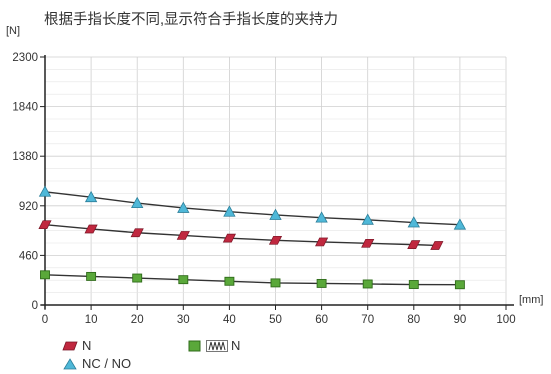 The width and height of the screenshot is (551, 374). Describe the element at coordinates (252, 208) in the screenshot. I see `series-line-triangle` at that location.